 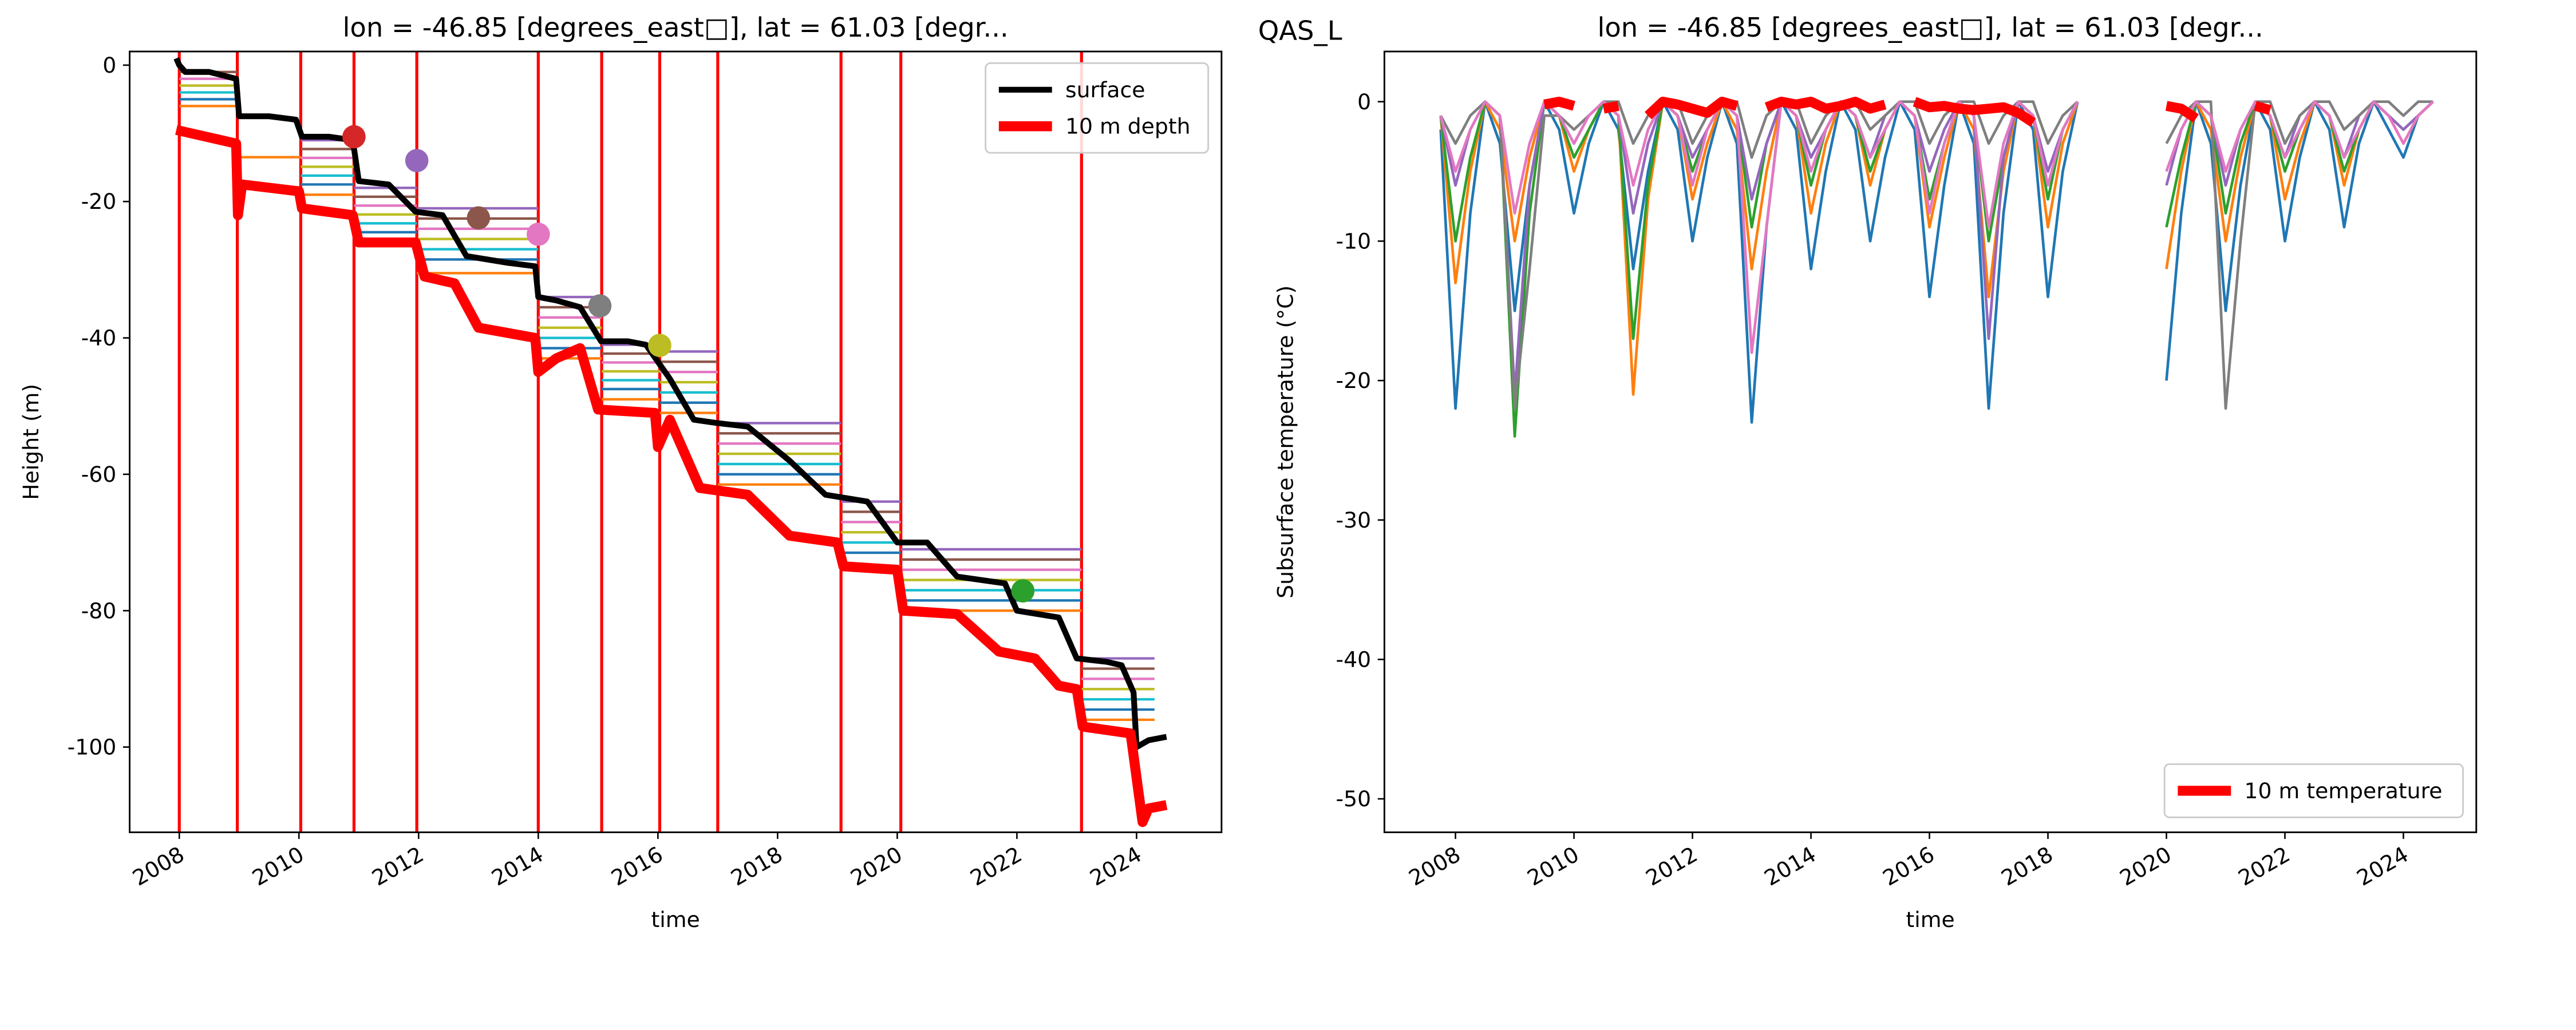 I want to click on legend-label: surface, so click(x=1105, y=89).